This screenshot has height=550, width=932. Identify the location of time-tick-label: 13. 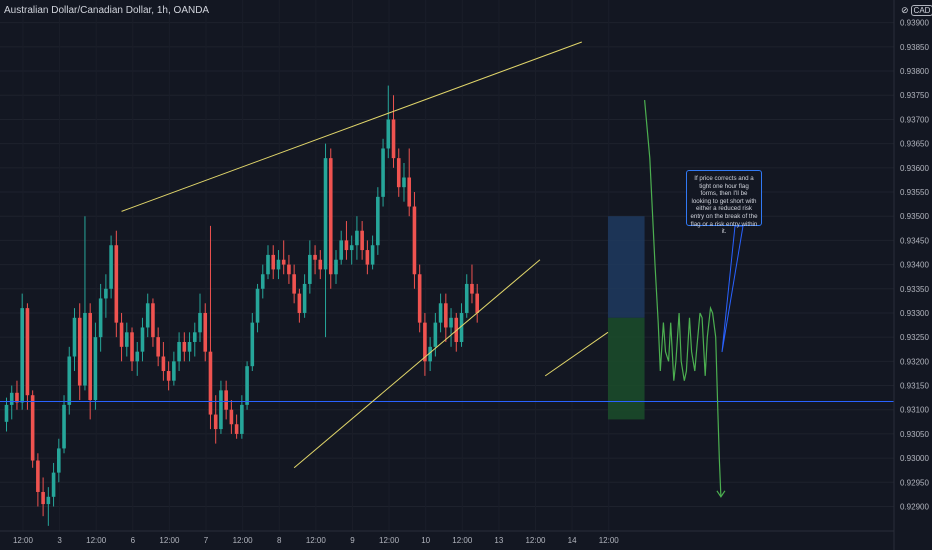
(498, 540).